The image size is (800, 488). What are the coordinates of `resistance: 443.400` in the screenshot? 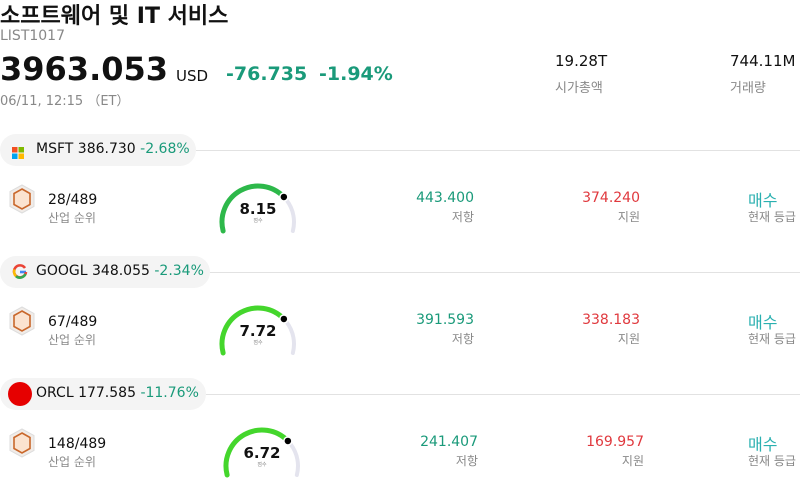 It's located at (445, 198).